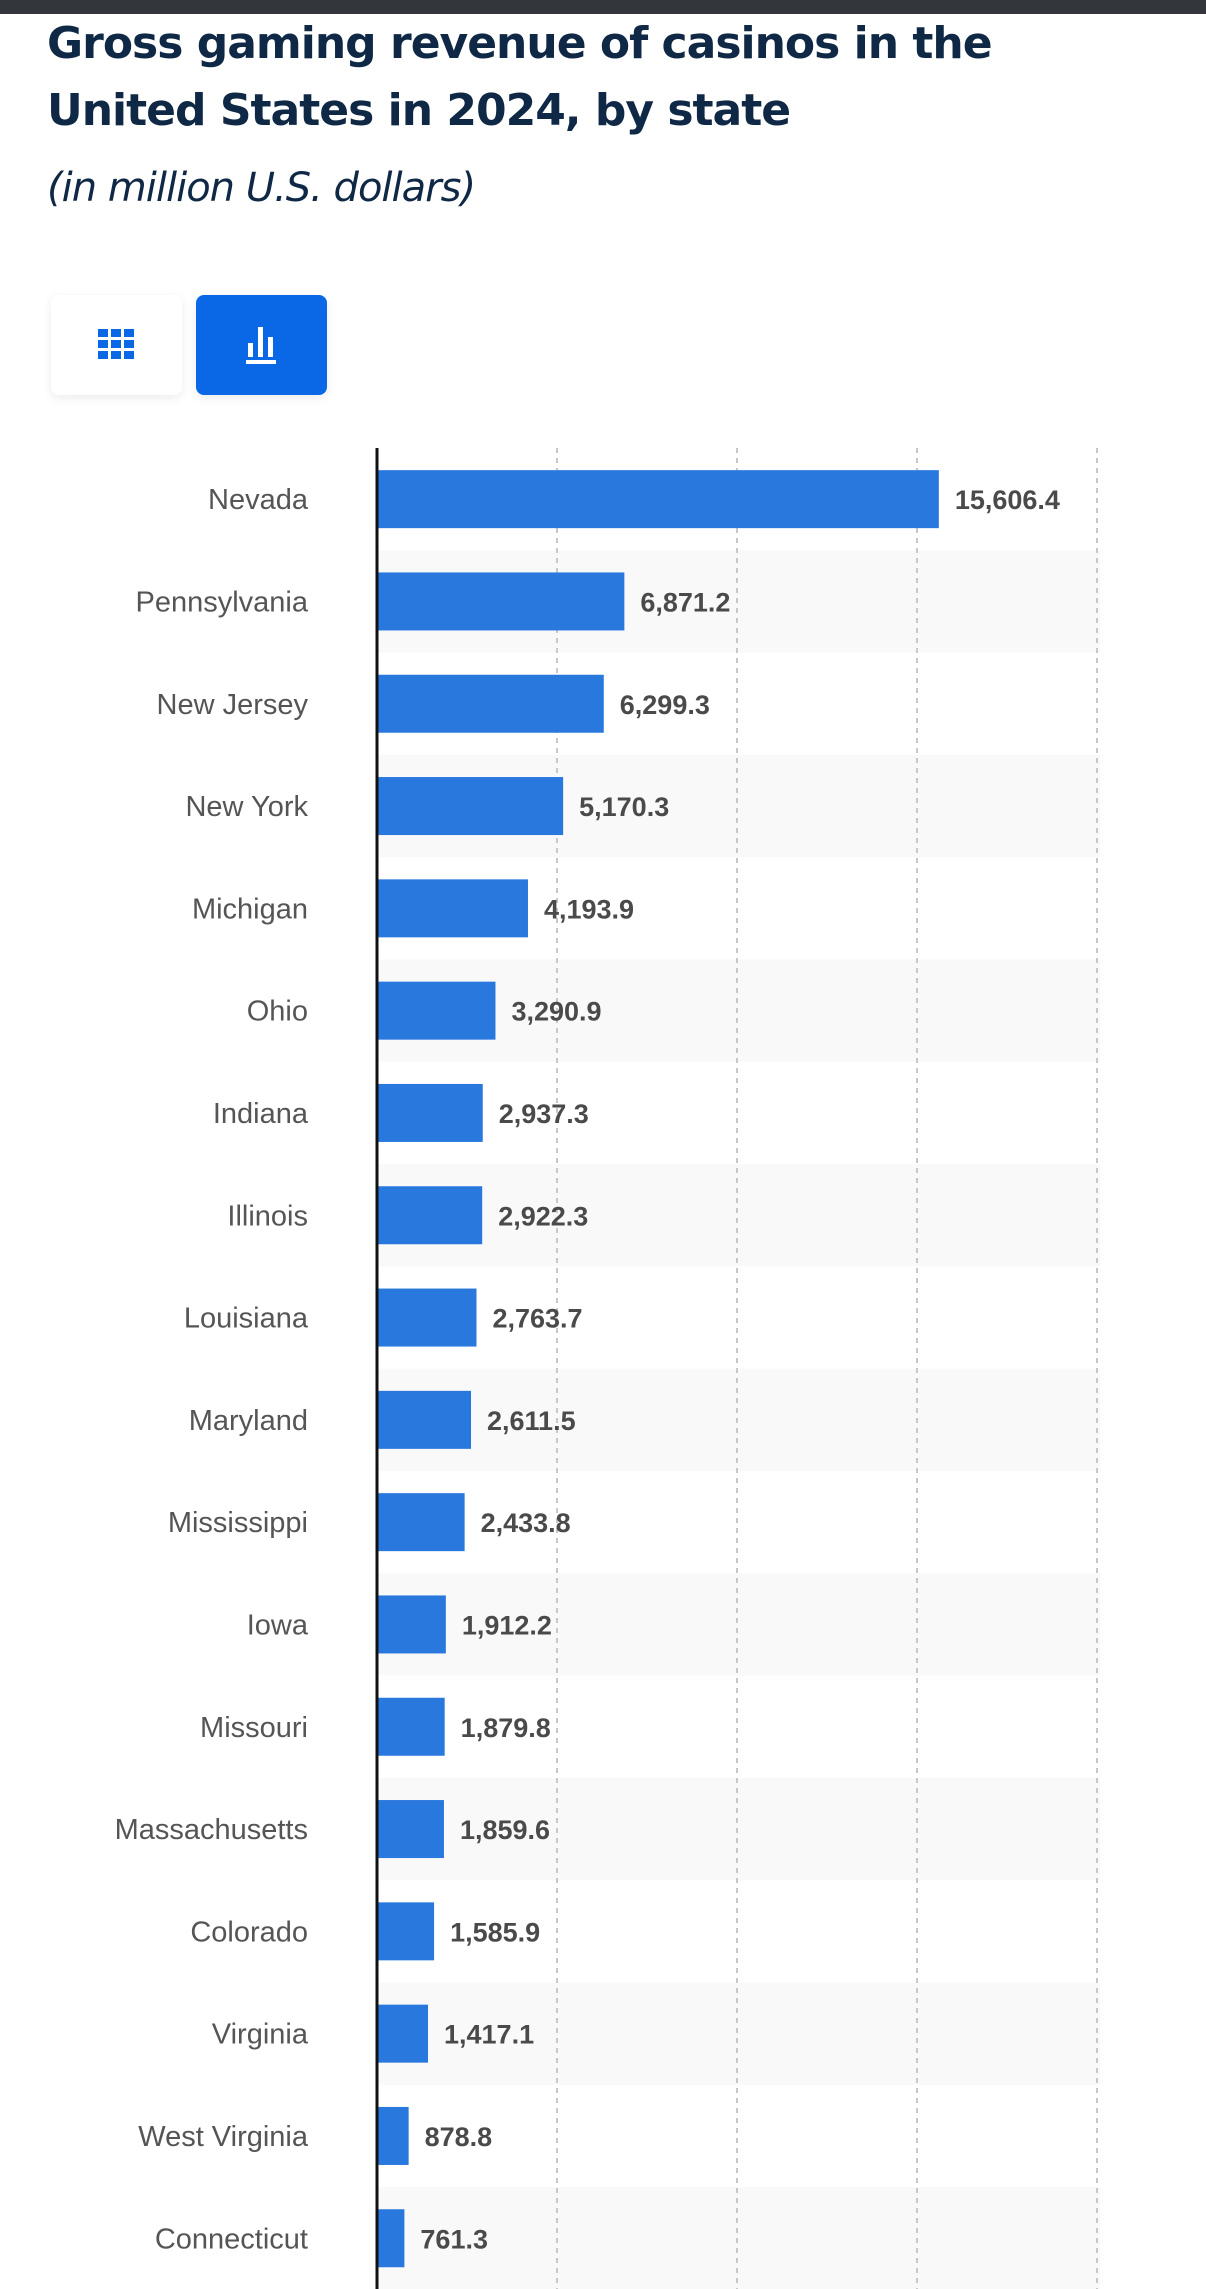  Describe the element at coordinates (1007, 500) in the screenshot. I see `value-label: 15,606.4` at that location.